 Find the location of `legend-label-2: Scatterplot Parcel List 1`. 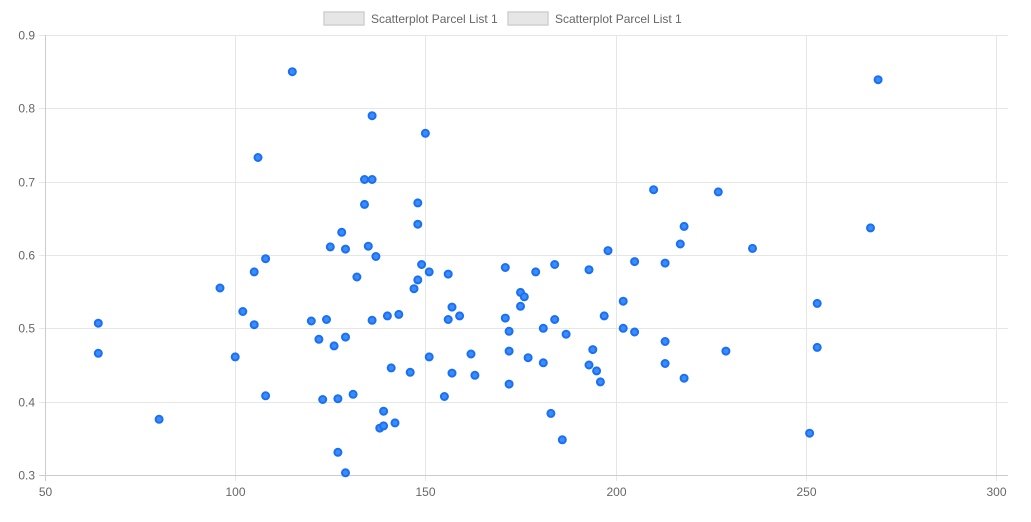

legend-label-2: Scatterplot Parcel List 1 is located at coordinates (618, 19).